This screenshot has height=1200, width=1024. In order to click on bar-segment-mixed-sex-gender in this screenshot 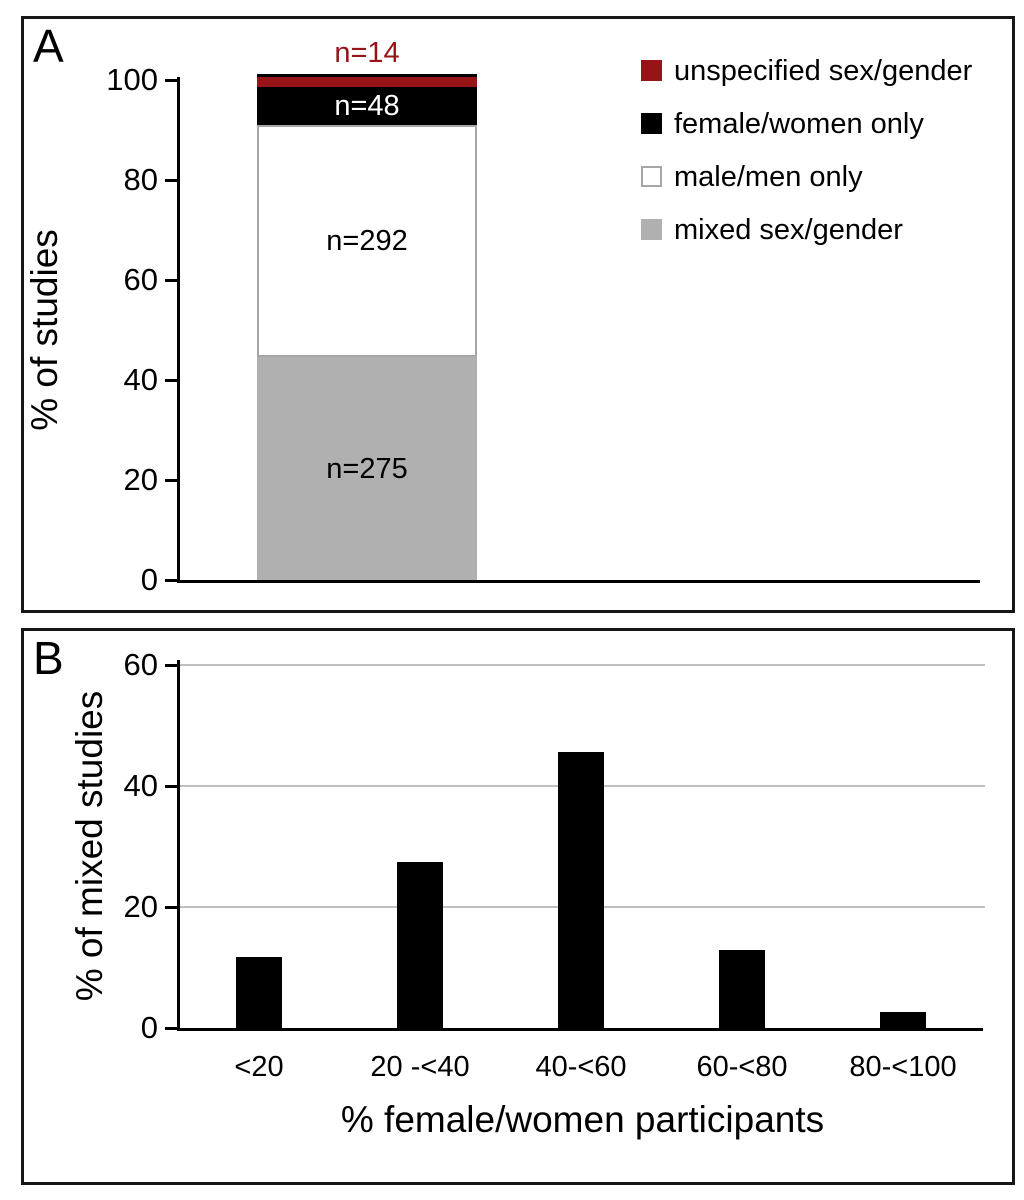, I will do `click(367, 468)`.